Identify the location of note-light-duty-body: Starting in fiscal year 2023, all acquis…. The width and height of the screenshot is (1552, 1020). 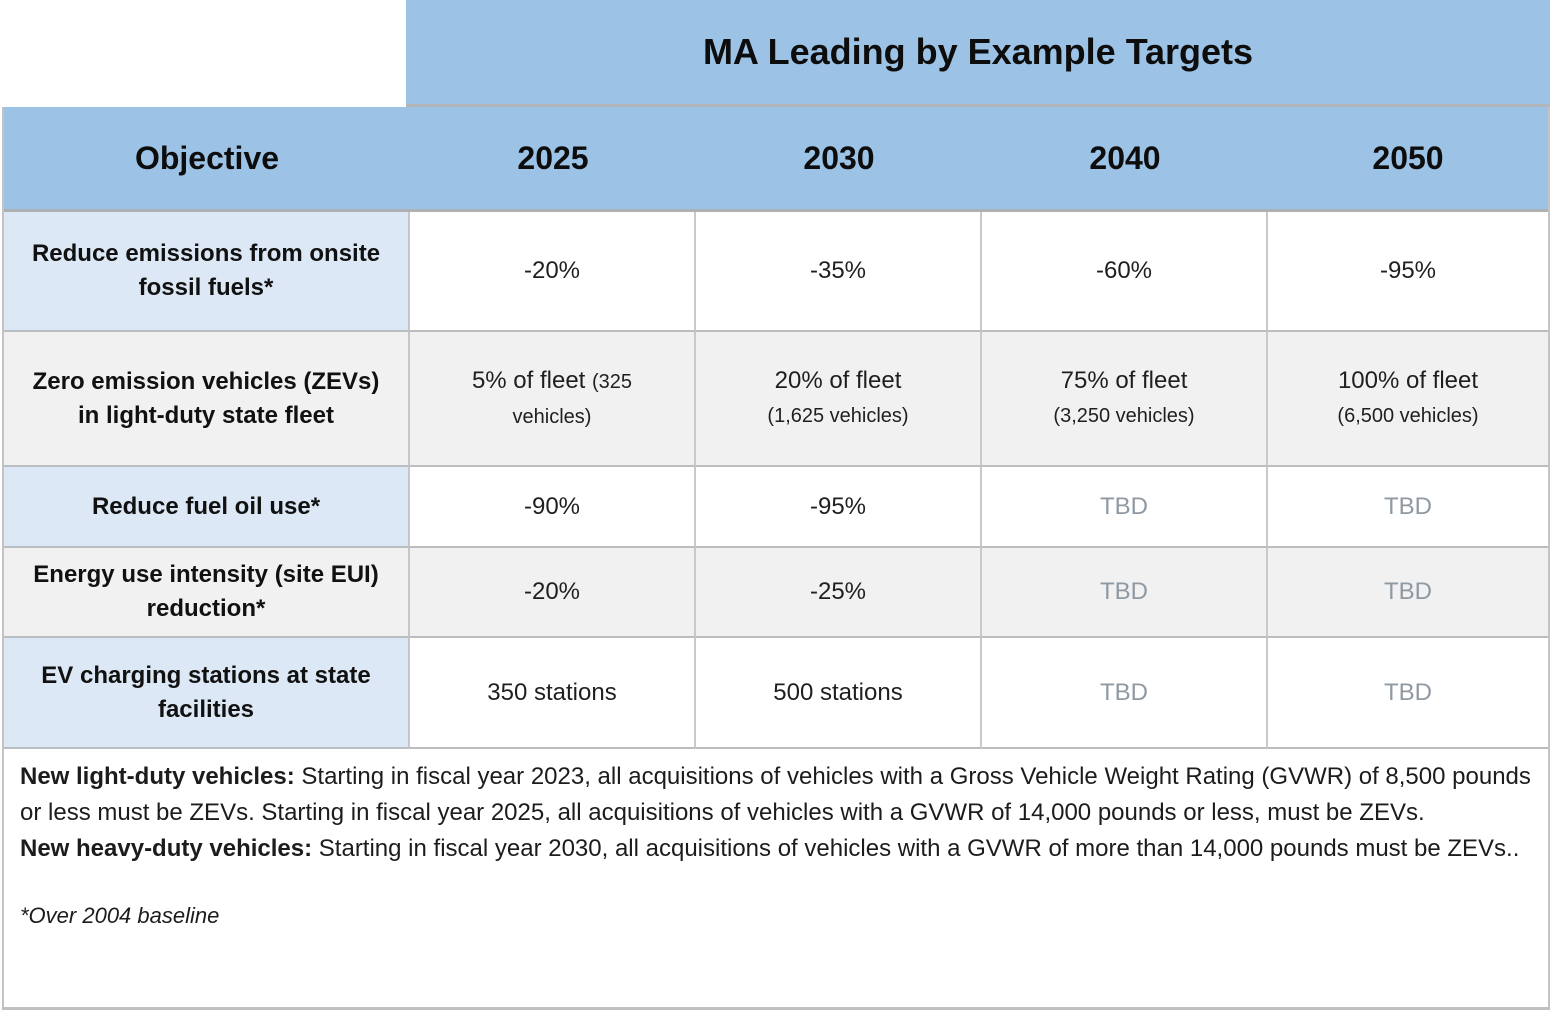
(775, 794).